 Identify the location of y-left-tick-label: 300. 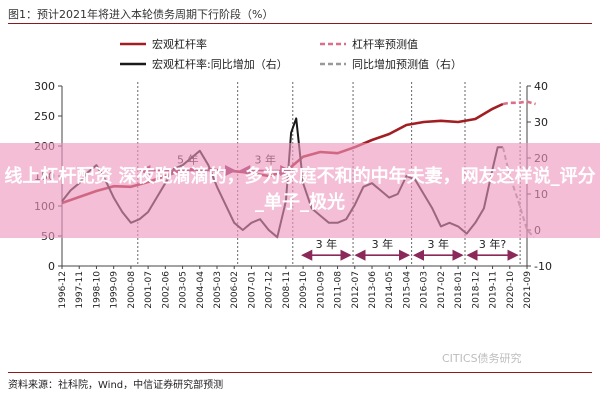
(44, 86).